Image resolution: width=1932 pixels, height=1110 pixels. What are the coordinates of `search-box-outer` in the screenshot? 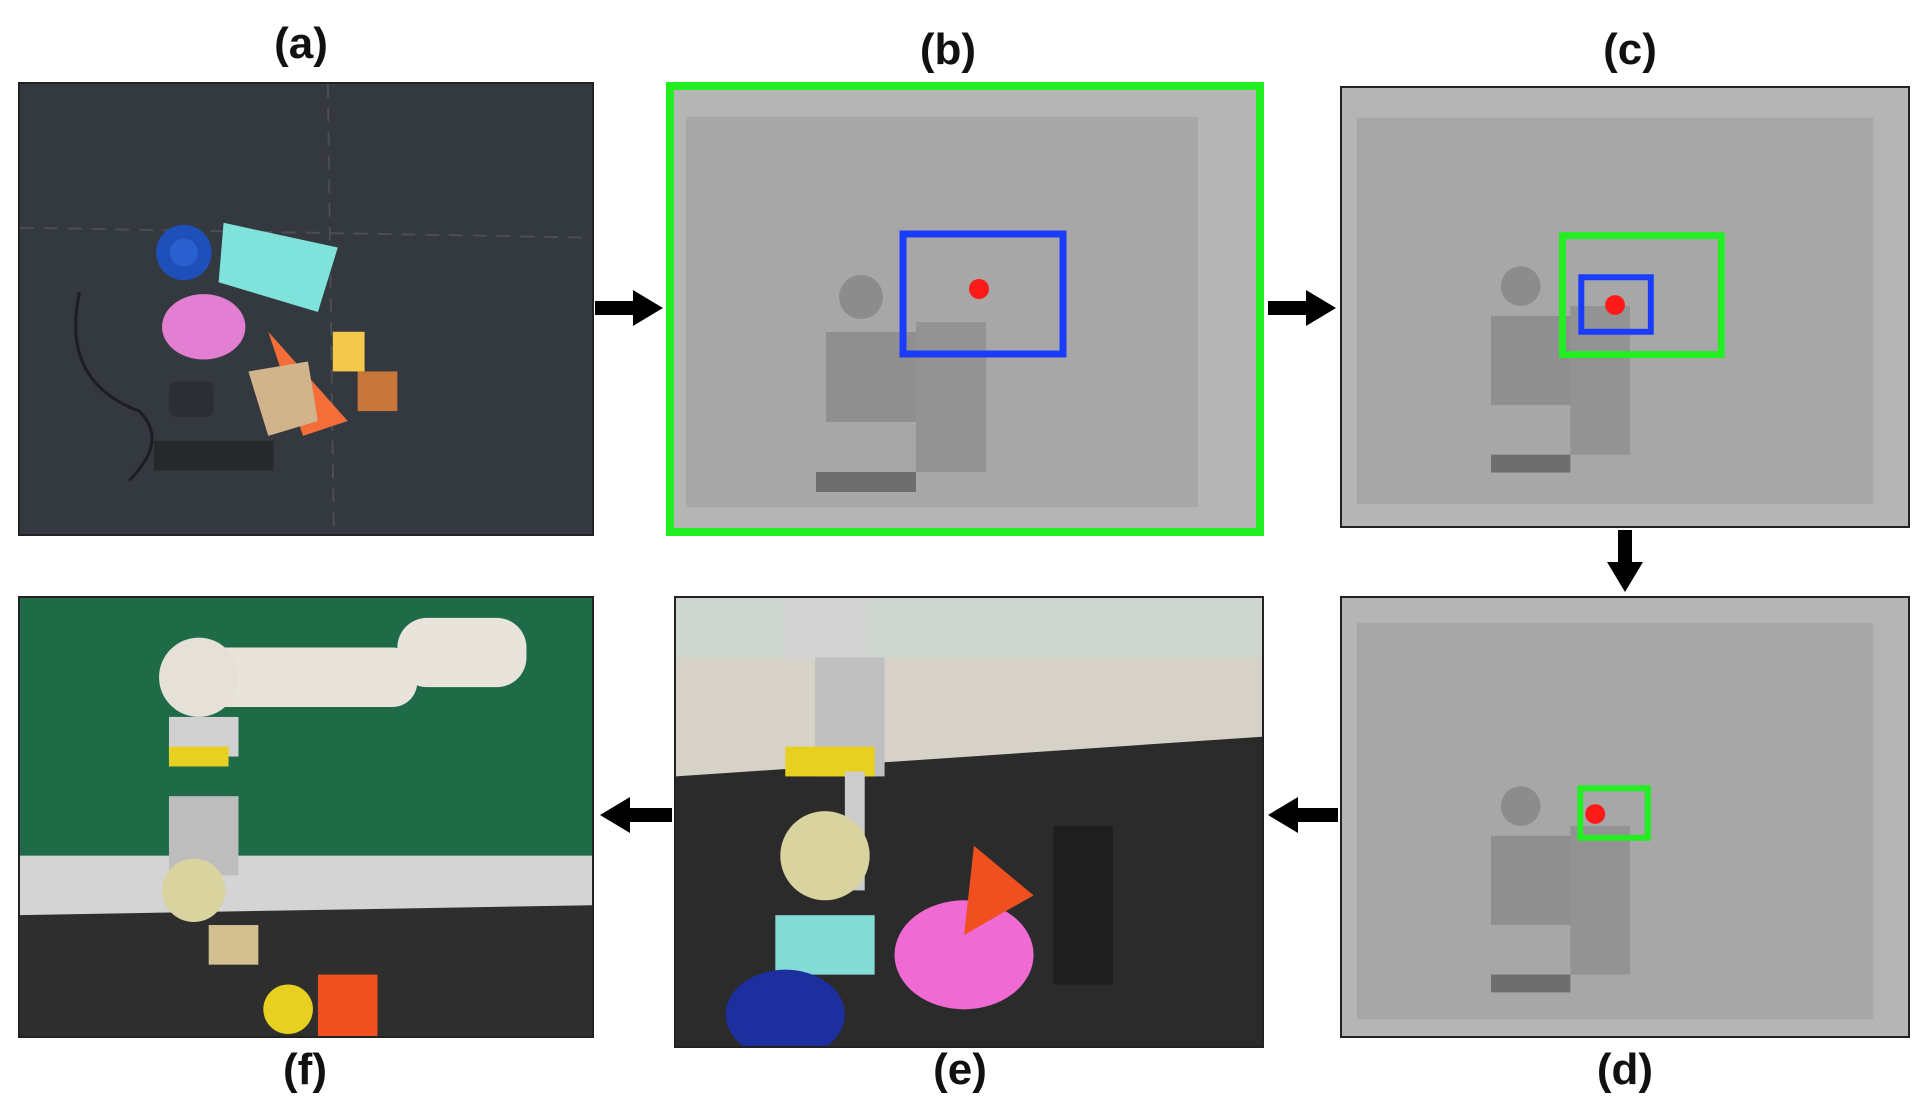 It's located at (965, 309).